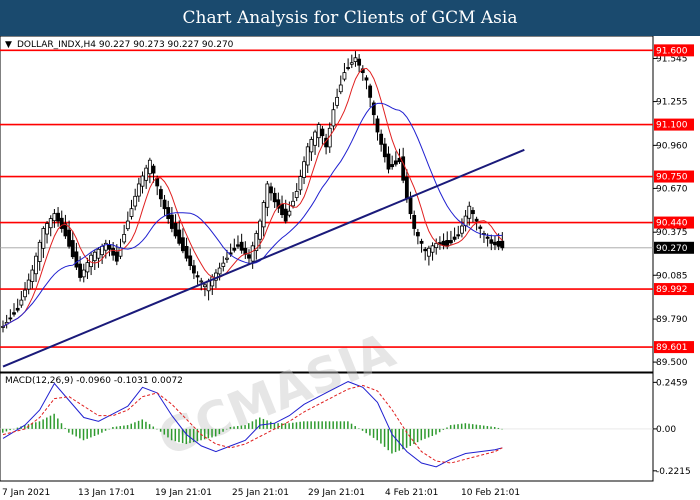  I want to click on level-label: 89.601, so click(672, 348).